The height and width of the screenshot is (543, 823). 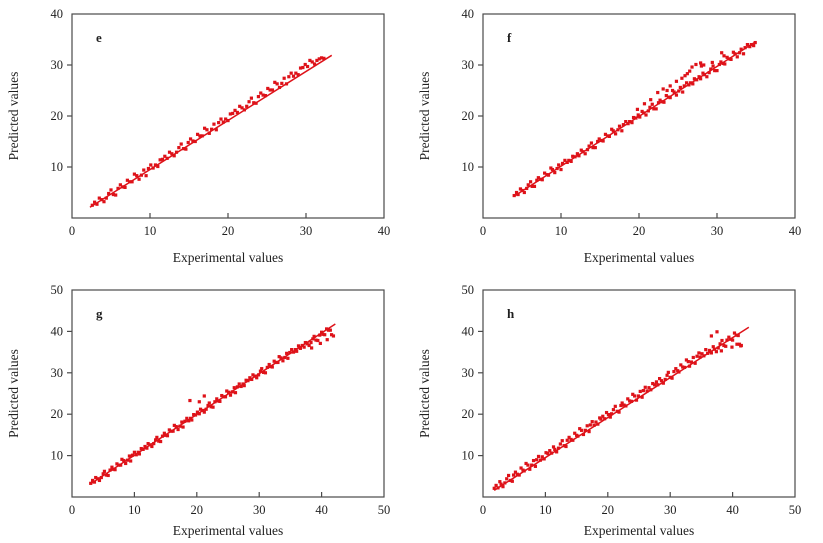 I want to click on panel-letter: e, so click(x=99, y=37).